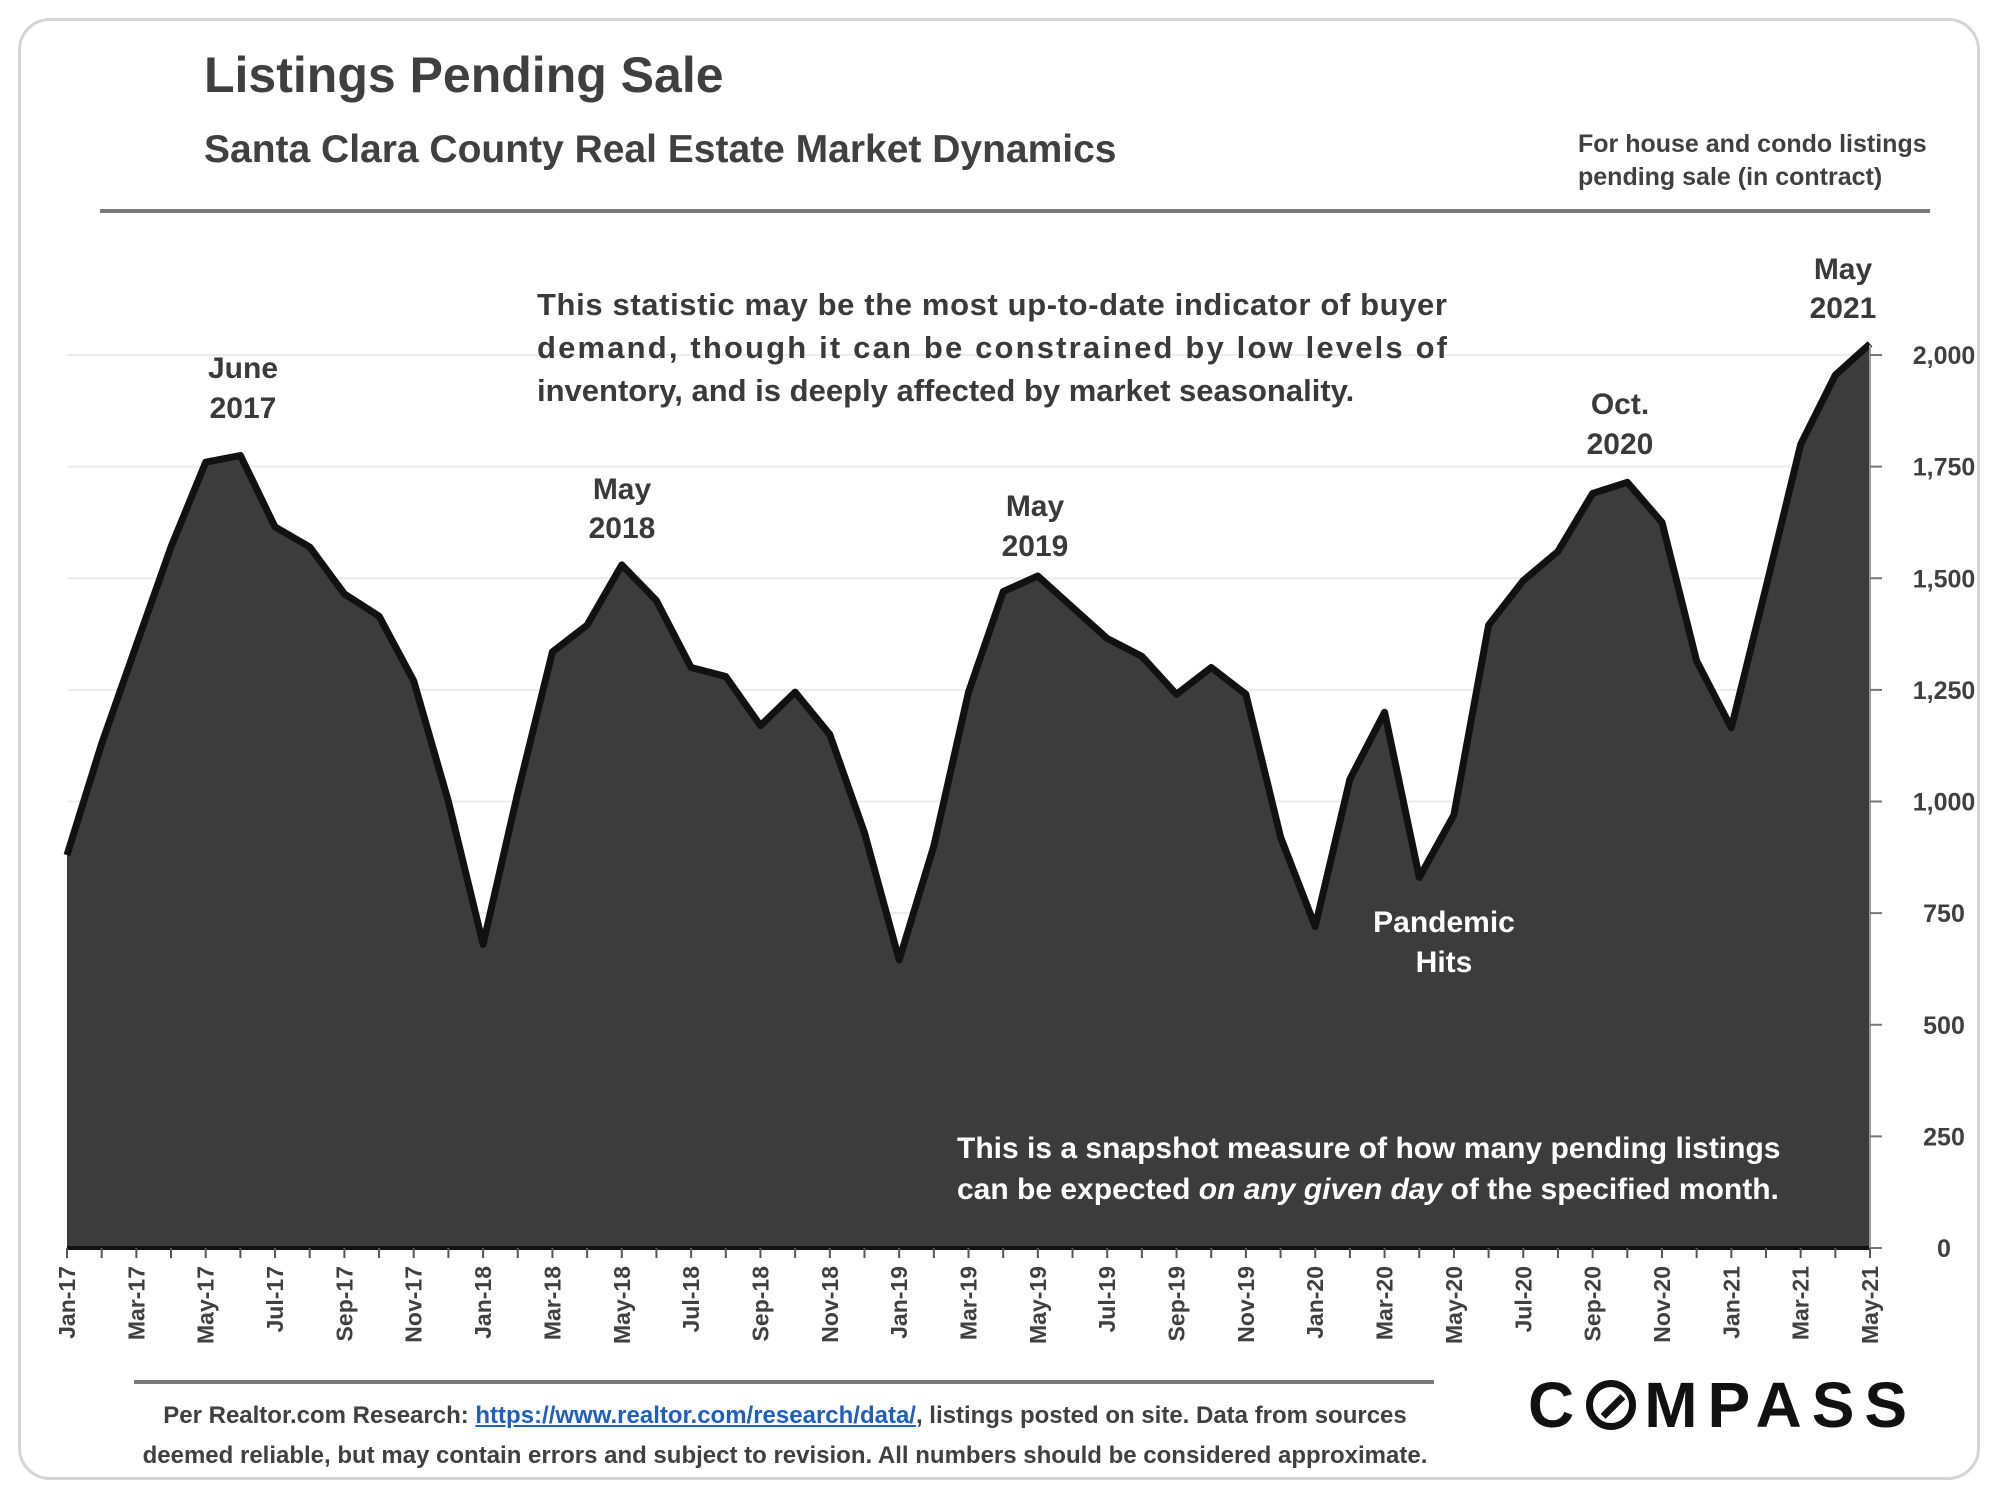 Image resolution: width=2000 pixels, height=1500 pixels. I want to click on annotation-pandemic-line-2: Hits, so click(1444, 962).